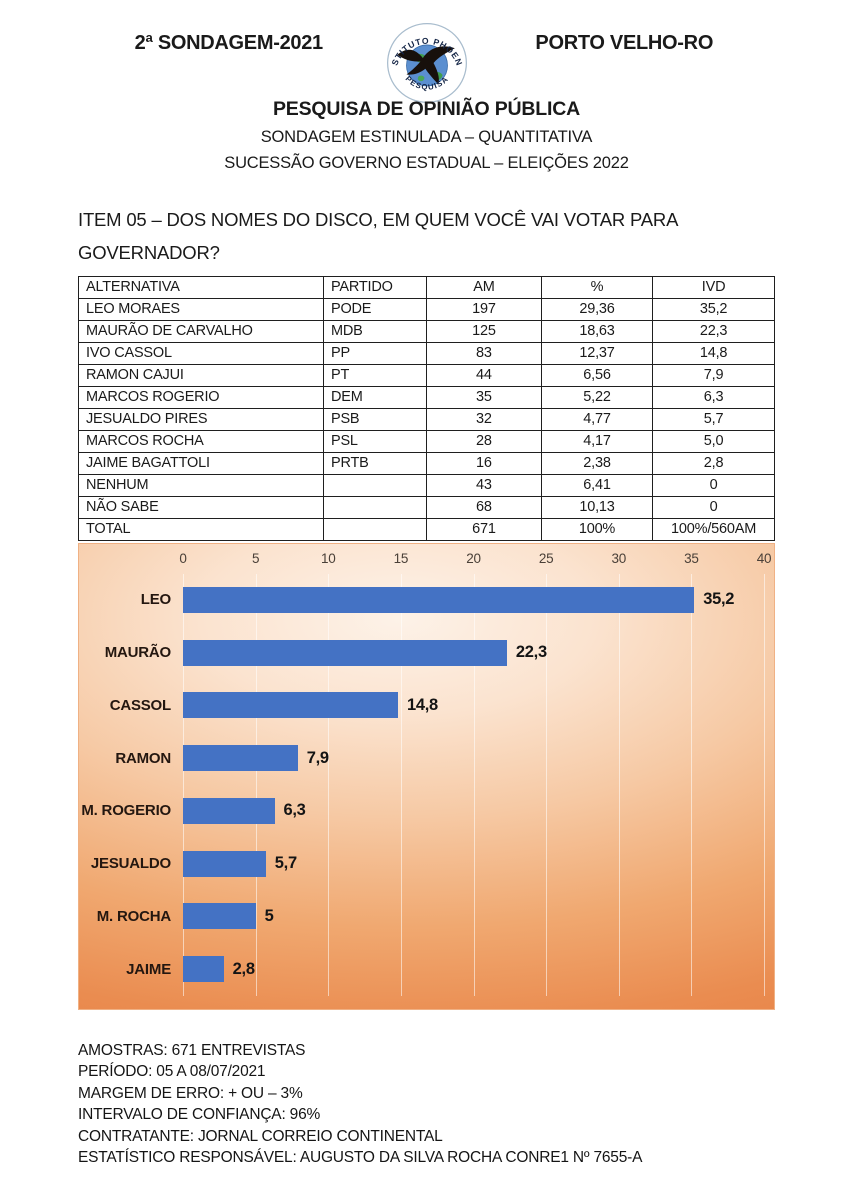 The height and width of the screenshot is (1200, 848). I want to click on bar-row: 14,8, so click(473, 705).